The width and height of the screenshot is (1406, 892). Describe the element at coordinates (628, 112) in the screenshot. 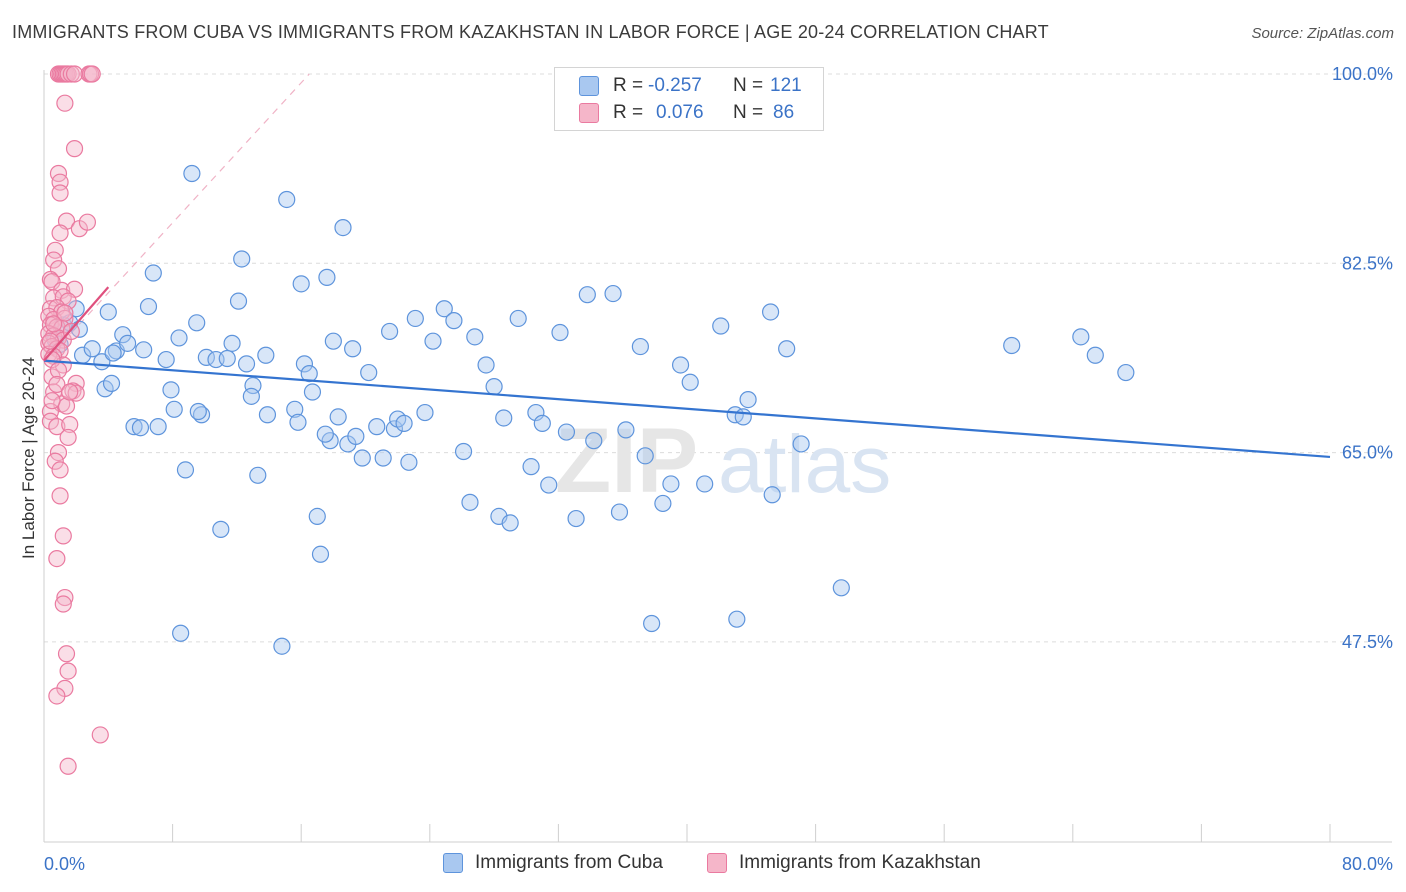

I see `legend-r-label: R =` at that location.